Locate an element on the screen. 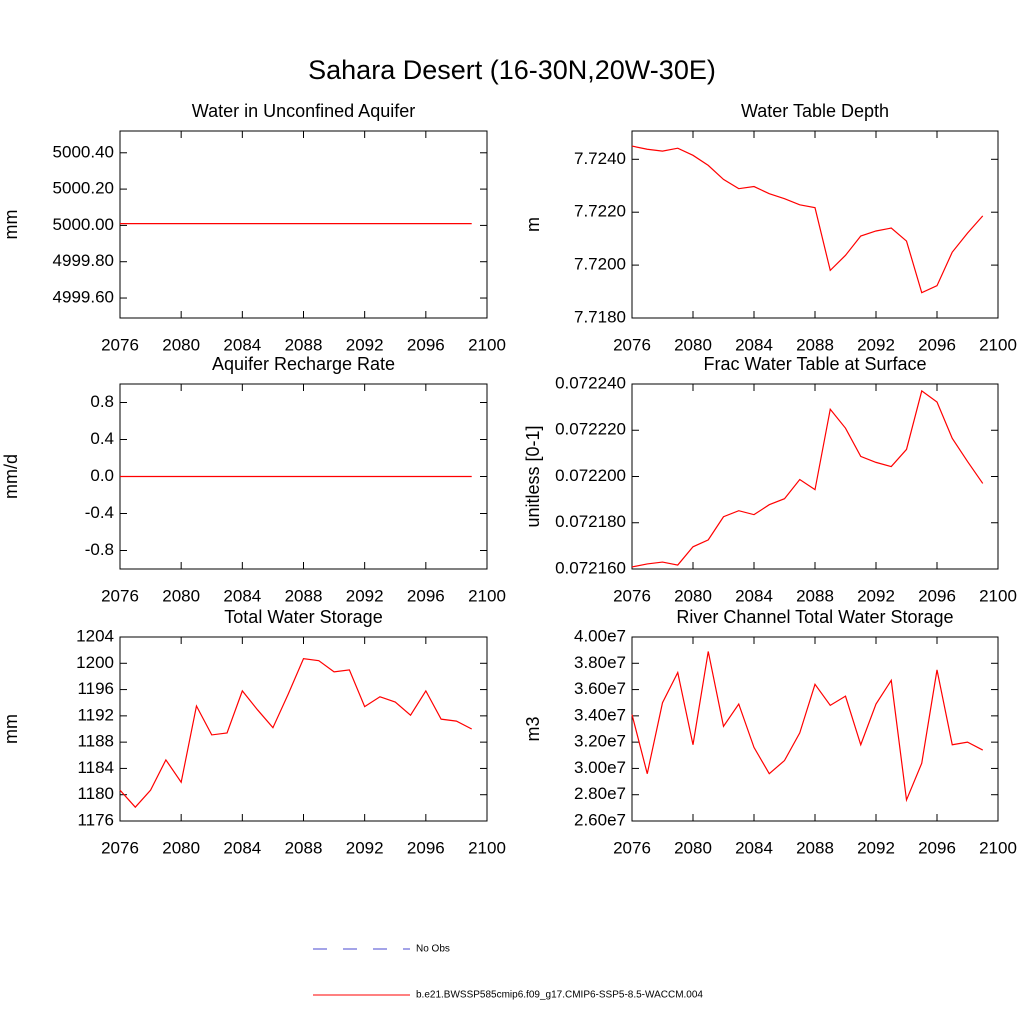  panel-title: Water in Unconfined Aquifer is located at coordinates (303, 111).